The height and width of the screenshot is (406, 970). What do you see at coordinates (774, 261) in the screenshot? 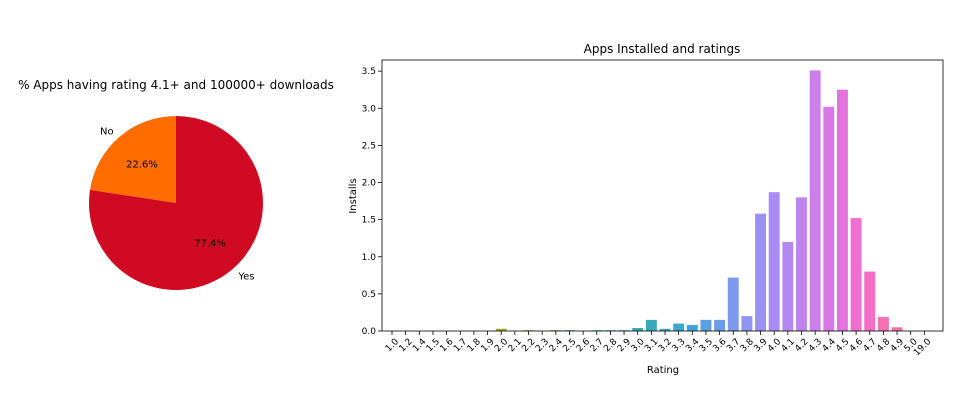
I see `bar-4.0` at bounding box center [774, 261].